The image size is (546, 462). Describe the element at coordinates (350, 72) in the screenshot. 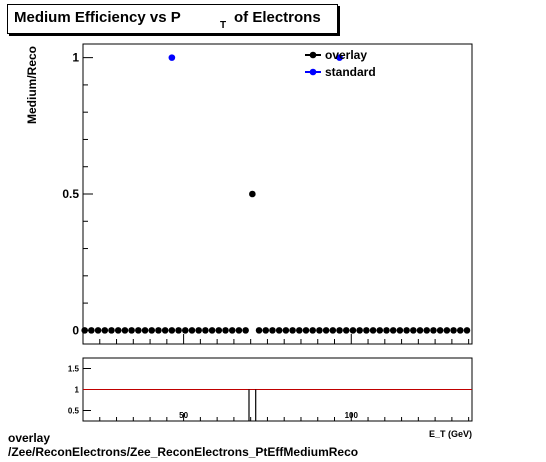

I see `legend-label-standard: standard` at that location.